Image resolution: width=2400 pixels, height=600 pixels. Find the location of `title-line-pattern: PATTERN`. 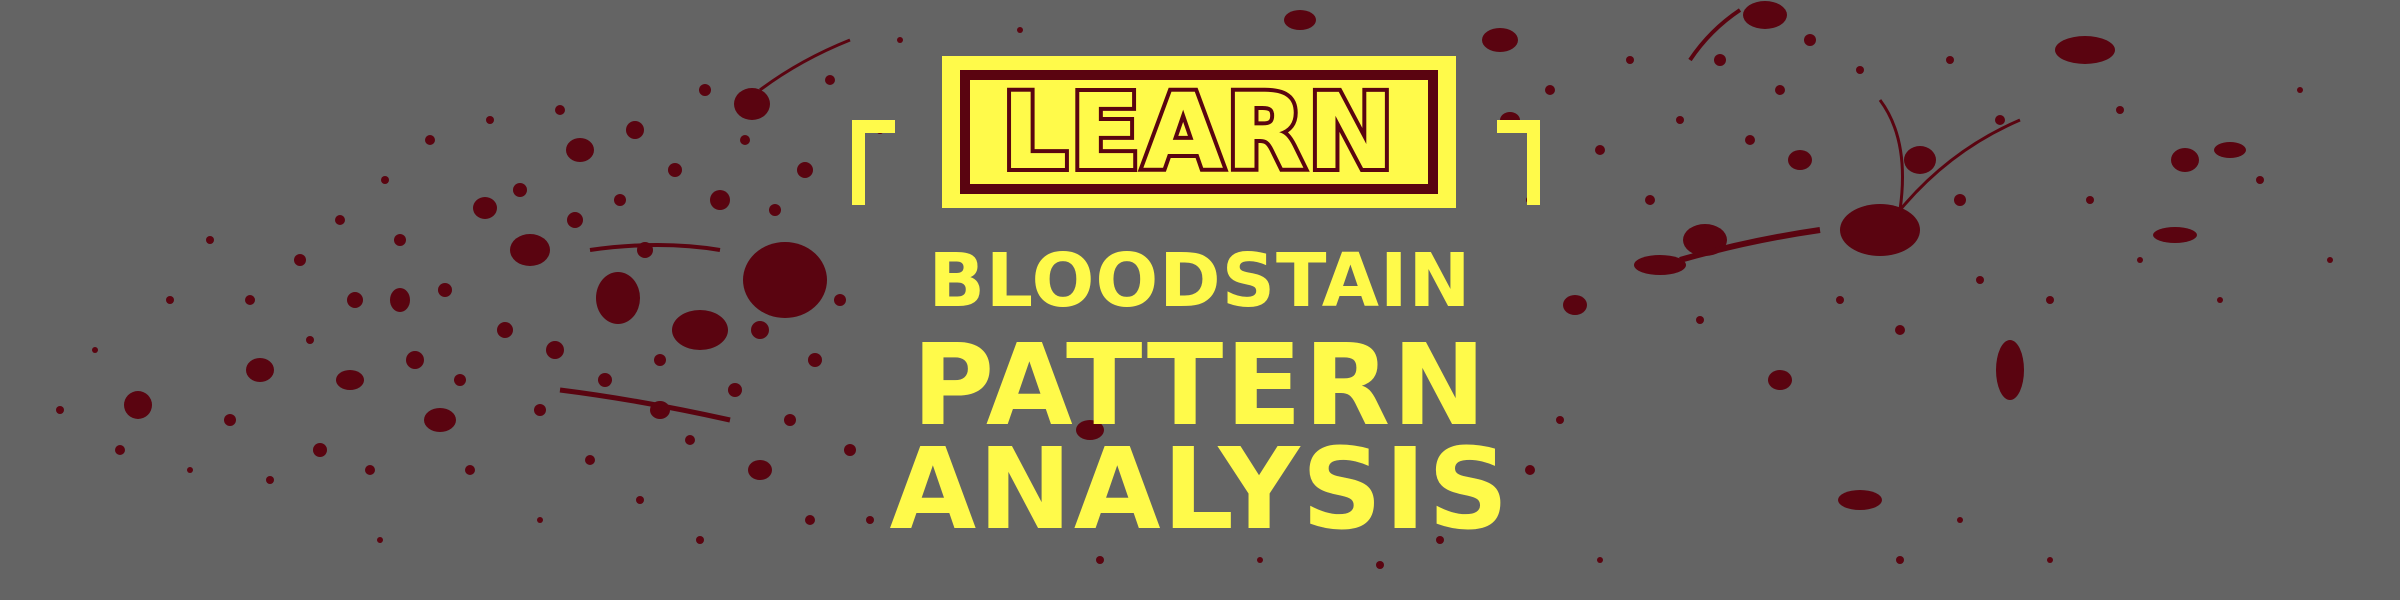

title-line-pattern: PATTERN is located at coordinates (1200, 386).